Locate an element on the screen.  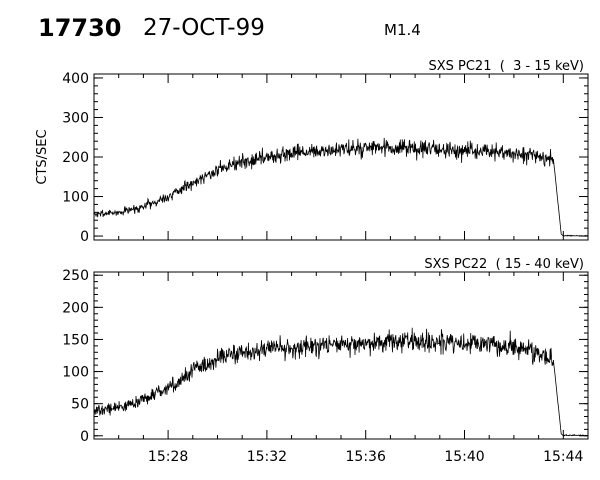
event-date: 27-OCT-99 is located at coordinates (204, 28).